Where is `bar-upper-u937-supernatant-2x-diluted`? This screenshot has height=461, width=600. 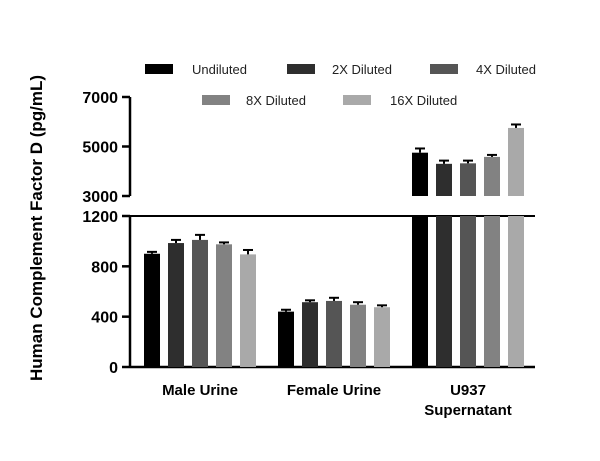 bar-upper-u937-supernatant-2x-diluted is located at coordinates (444, 179).